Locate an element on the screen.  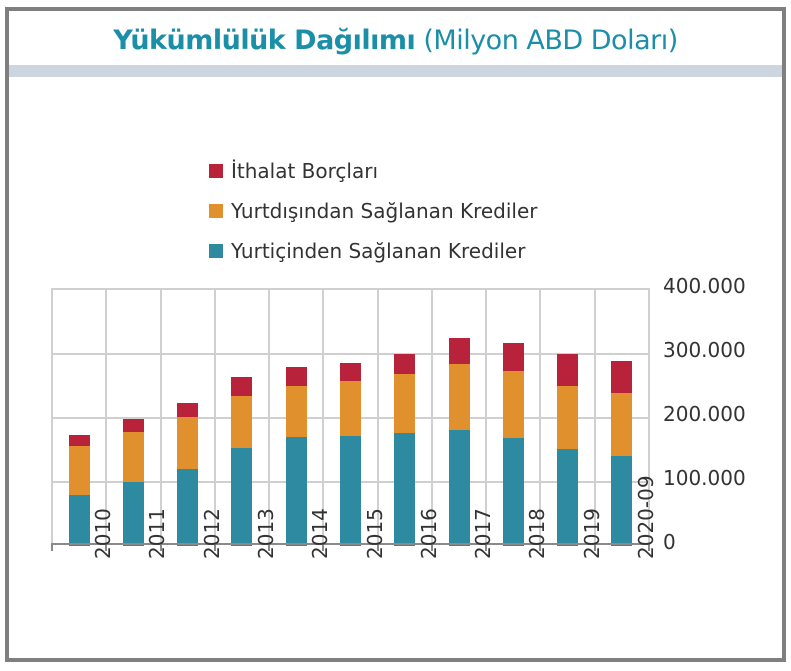
chart-title-main: Yükümlülük Dağılımı is located at coordinates (264, 40).